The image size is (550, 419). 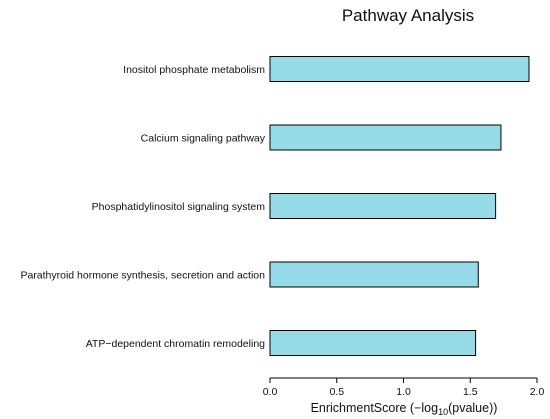 What do you see at coordinates (470, 392) in the screenshot?
I see `x-tick-label-4: 1.5` at bounding box center [470, 392].